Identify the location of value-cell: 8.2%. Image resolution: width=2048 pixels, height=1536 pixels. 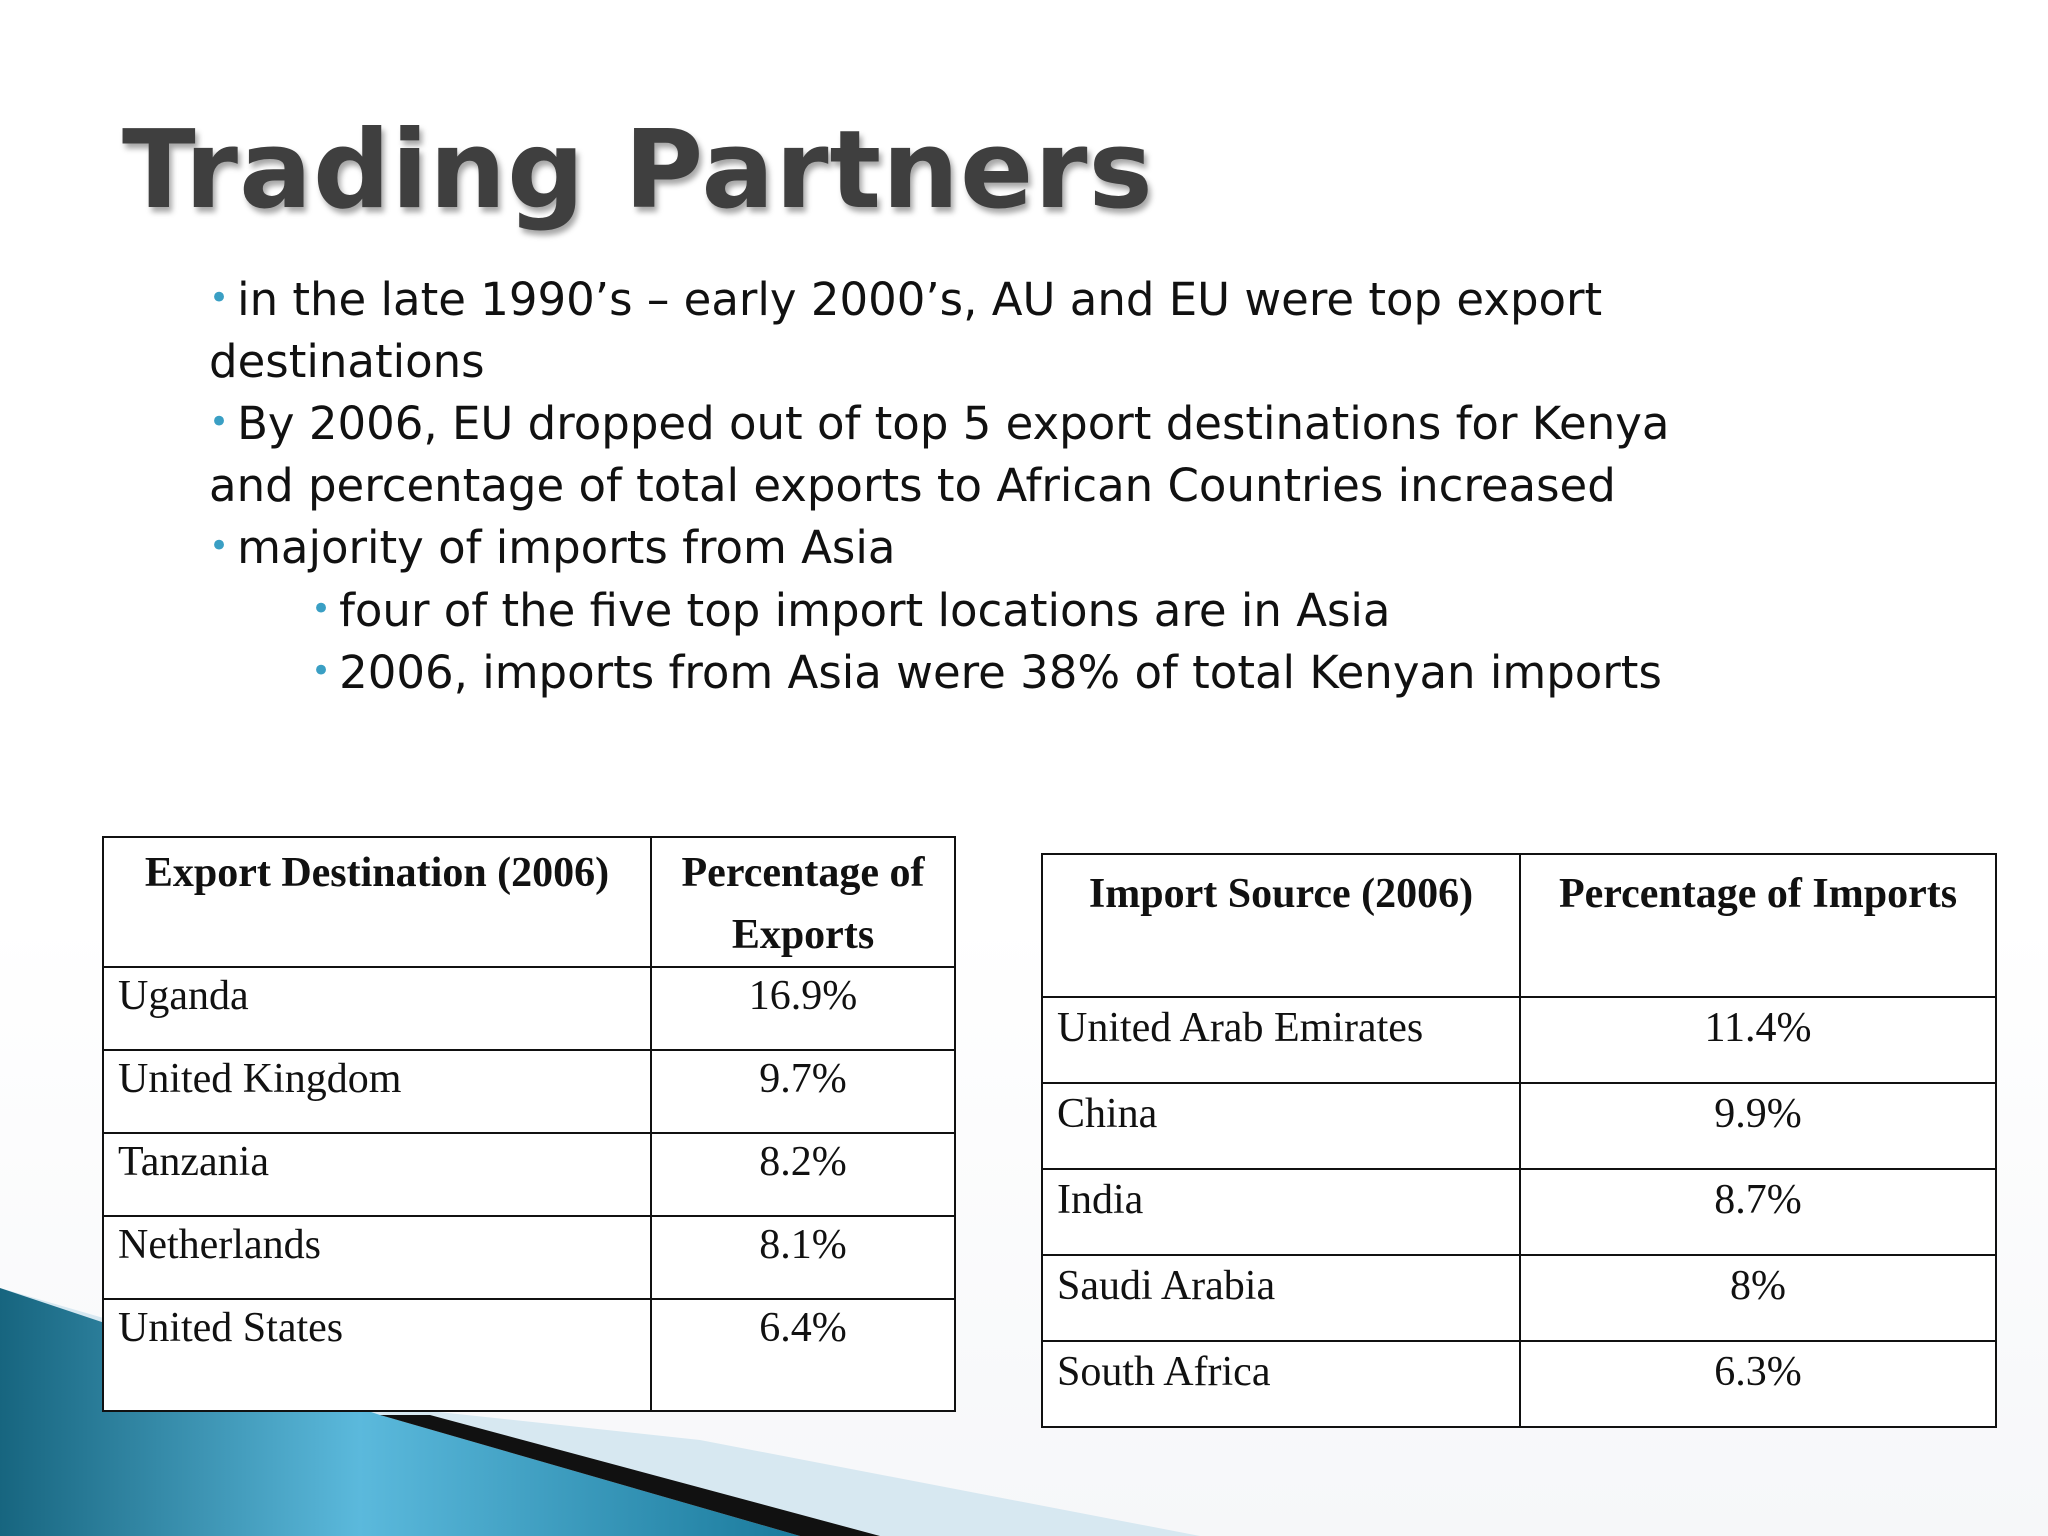
(803, 1174).